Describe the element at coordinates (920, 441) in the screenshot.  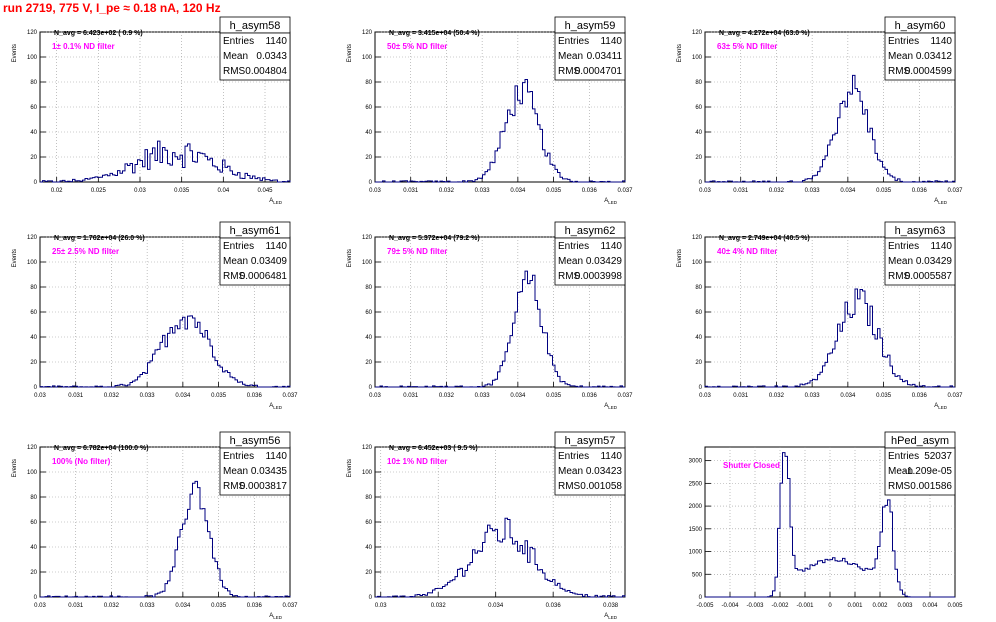
I see `hist-name: hPed_asym` at that location.